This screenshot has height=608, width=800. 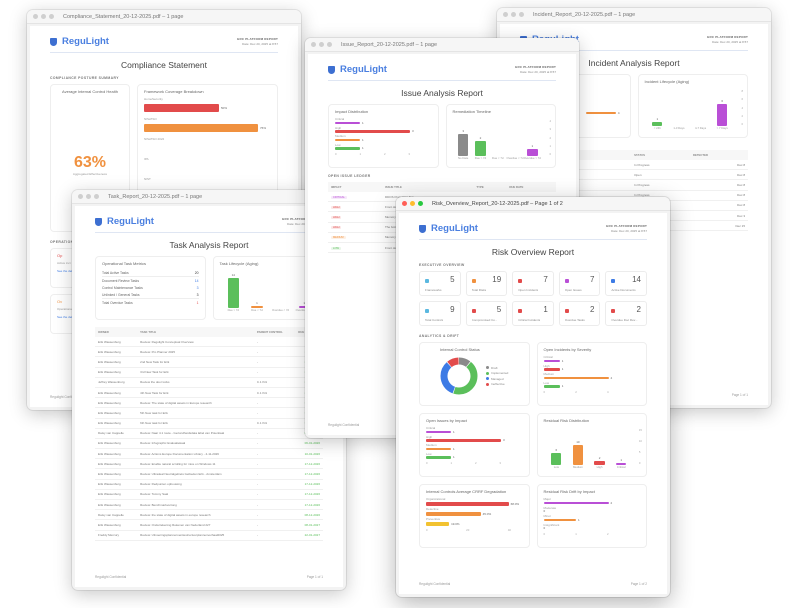 What do you see at coordinates (66, 397) in the screenshot?
I see `footer-left: Regulight Confidential` at bounding box center [66, 397].